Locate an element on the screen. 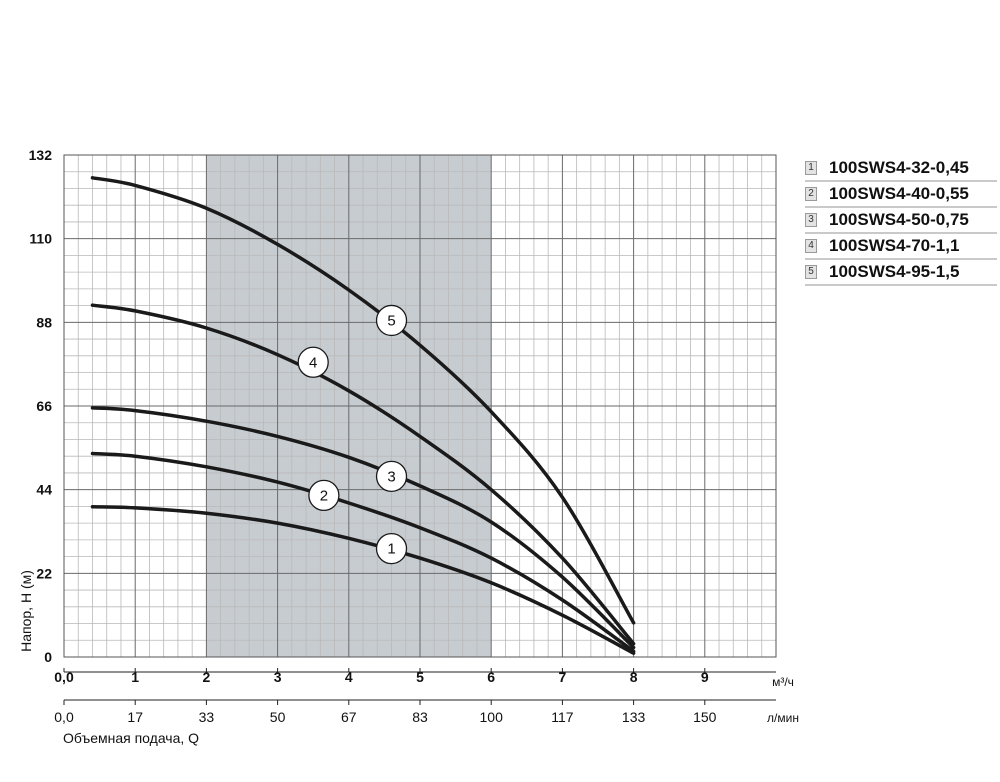  x-tick-label: 5 is located at coordinates (420, 677).